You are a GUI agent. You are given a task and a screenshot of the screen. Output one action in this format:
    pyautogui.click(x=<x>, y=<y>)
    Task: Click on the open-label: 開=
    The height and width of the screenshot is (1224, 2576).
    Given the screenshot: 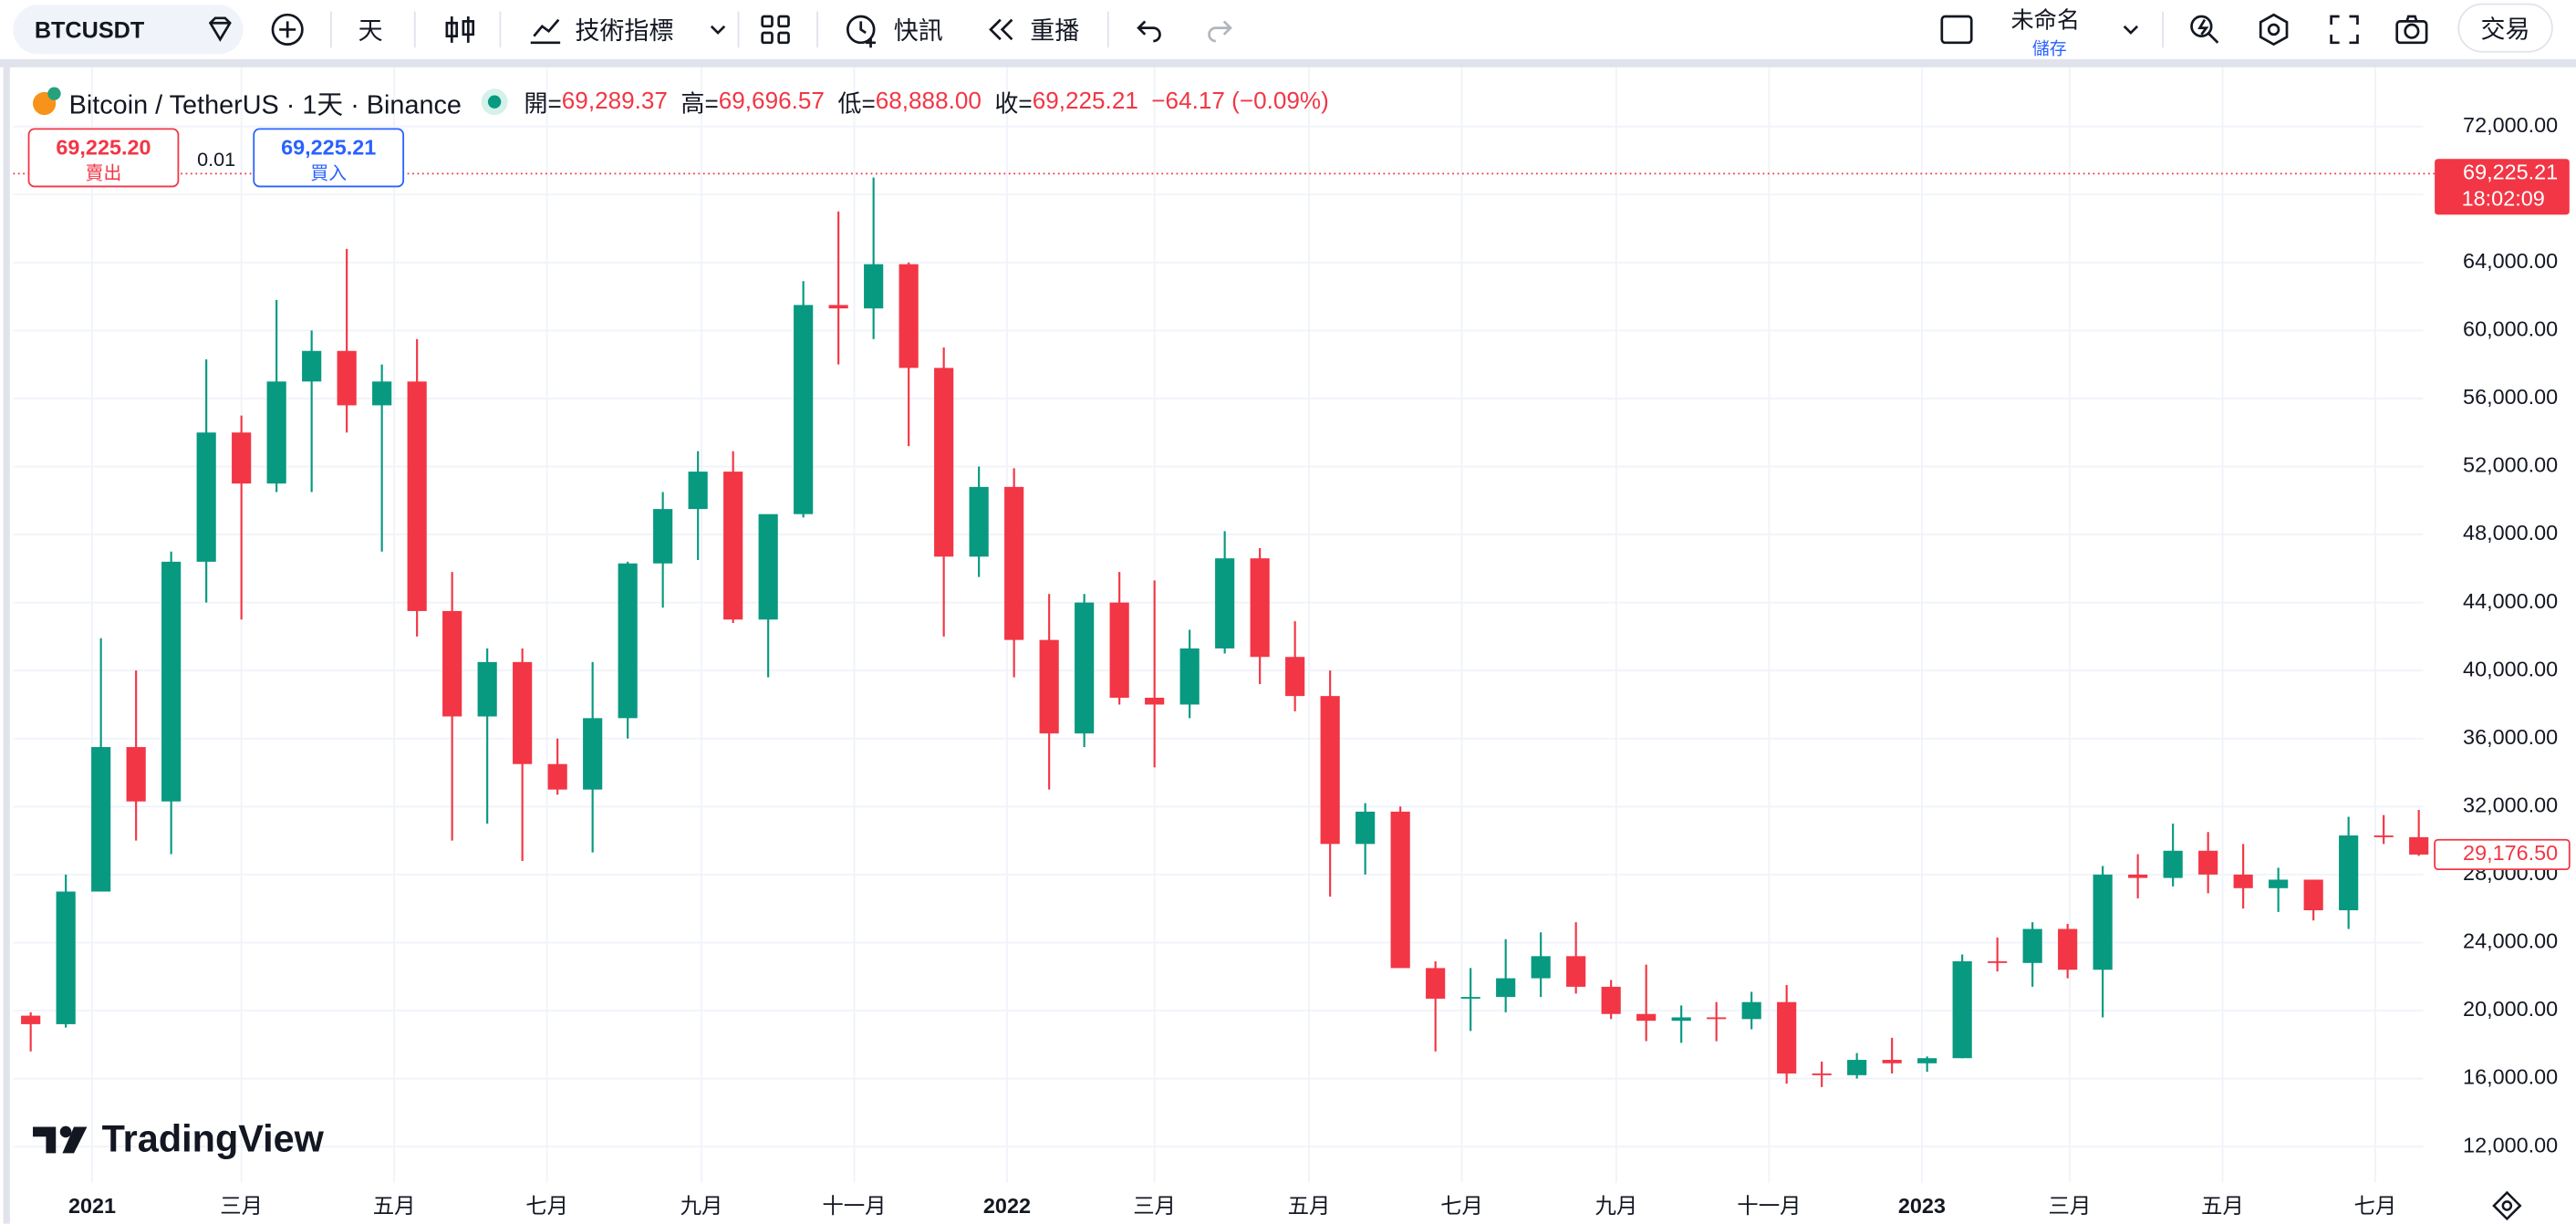 What is the action you would take?
    pyautogui.click(x=543, y=104)
    